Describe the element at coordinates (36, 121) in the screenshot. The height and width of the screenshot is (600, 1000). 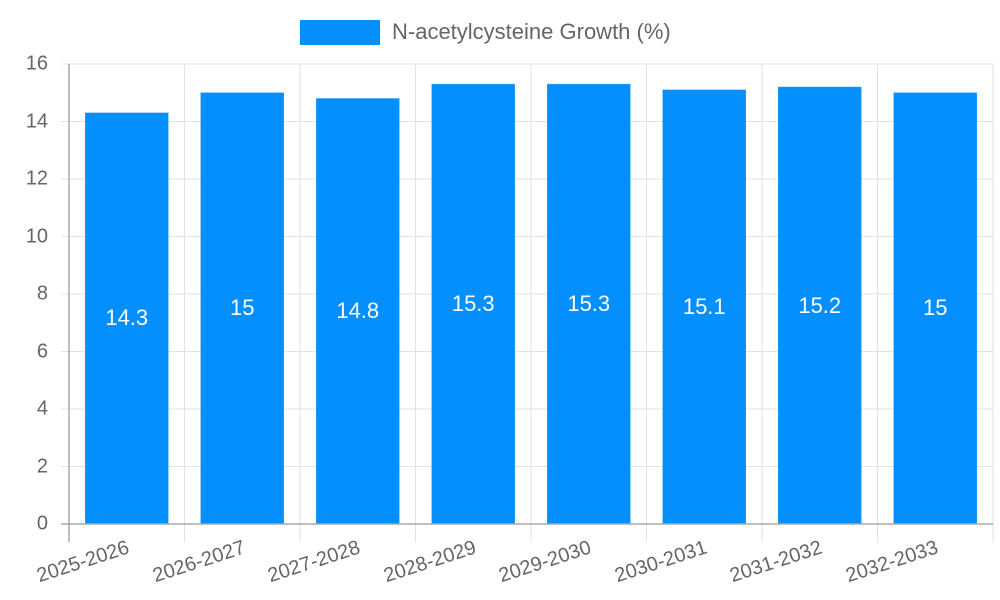
I see `y-tick-label: 14` at that location.